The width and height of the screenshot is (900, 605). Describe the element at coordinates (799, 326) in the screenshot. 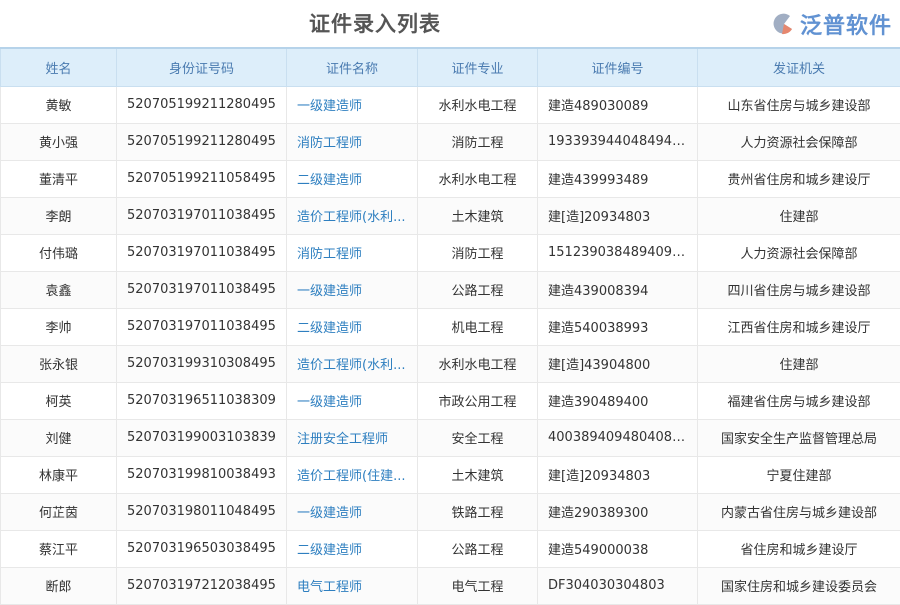

I see `cell-issuer: 江西省住房和城乡建设厅` at that location.